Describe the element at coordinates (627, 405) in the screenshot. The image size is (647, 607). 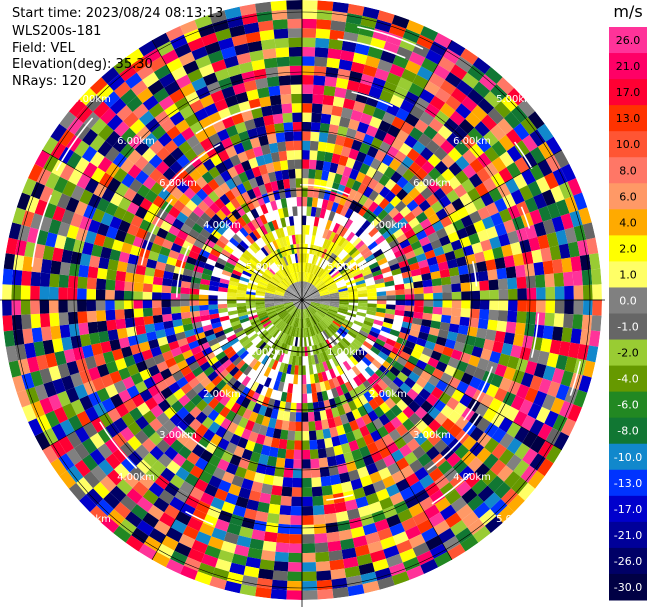
I see `colorbar-tick-label: -6.0` at that location.